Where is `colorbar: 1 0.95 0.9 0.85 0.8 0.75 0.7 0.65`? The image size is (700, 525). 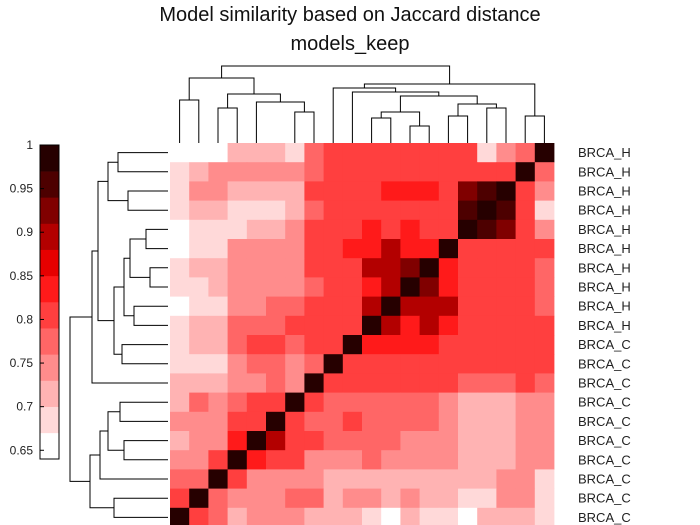
colorbar: 1 0.95 0.9 0.85 0.8 0.75 0.7 0.65 is located at coordinates (35, 299).